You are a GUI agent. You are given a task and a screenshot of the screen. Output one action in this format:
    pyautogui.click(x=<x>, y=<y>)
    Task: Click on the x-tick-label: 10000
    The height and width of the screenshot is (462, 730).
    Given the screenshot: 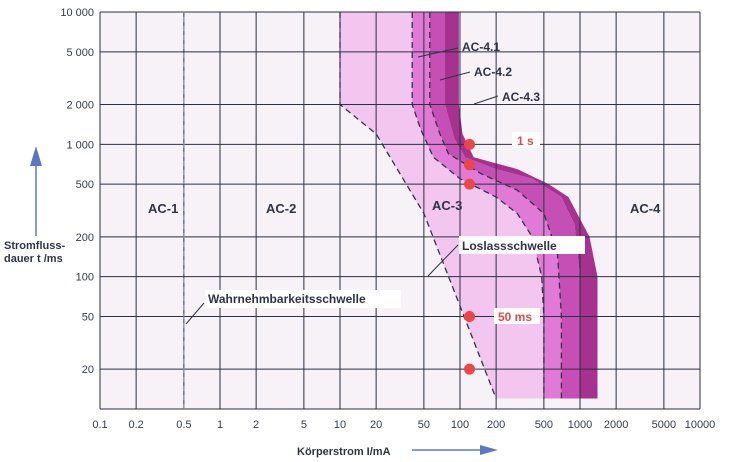 What is the action you would take?
    pyautogui.click(x=700, y=425)
    